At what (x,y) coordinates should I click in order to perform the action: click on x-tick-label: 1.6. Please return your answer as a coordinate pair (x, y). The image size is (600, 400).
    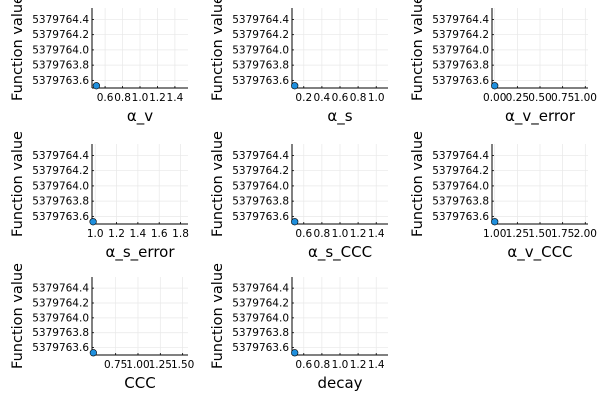
    Looking at the image, I should click on (159, 234).